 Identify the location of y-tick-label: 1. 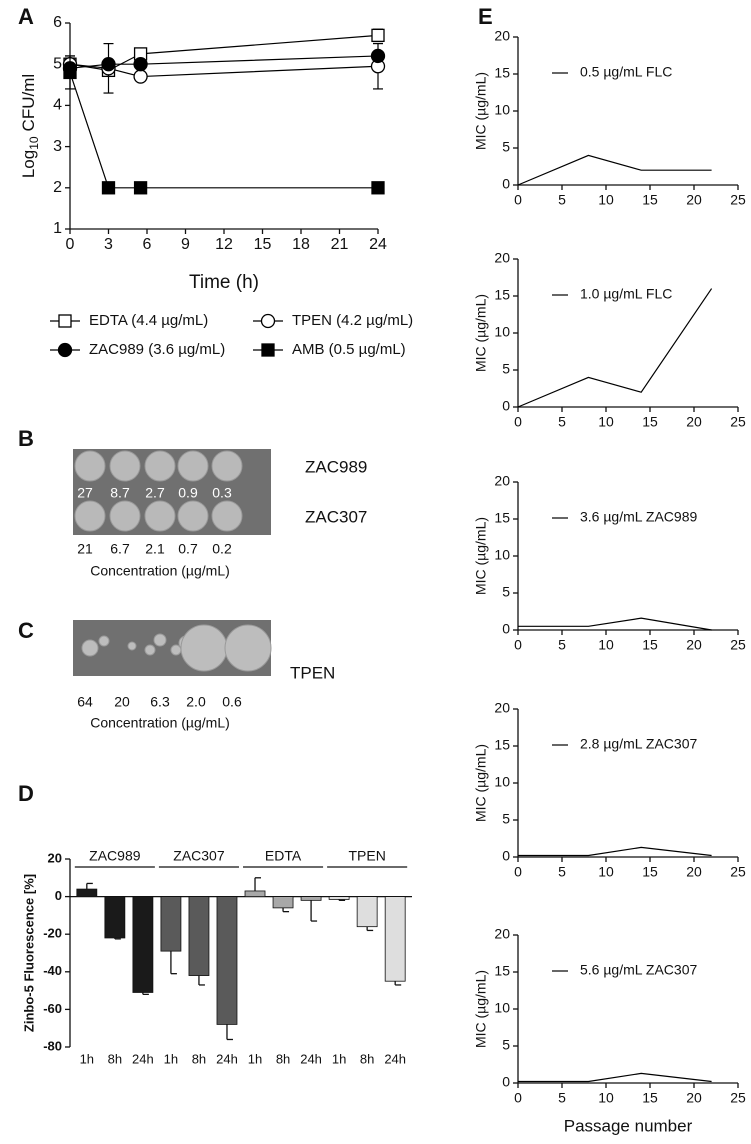
(57, 228).